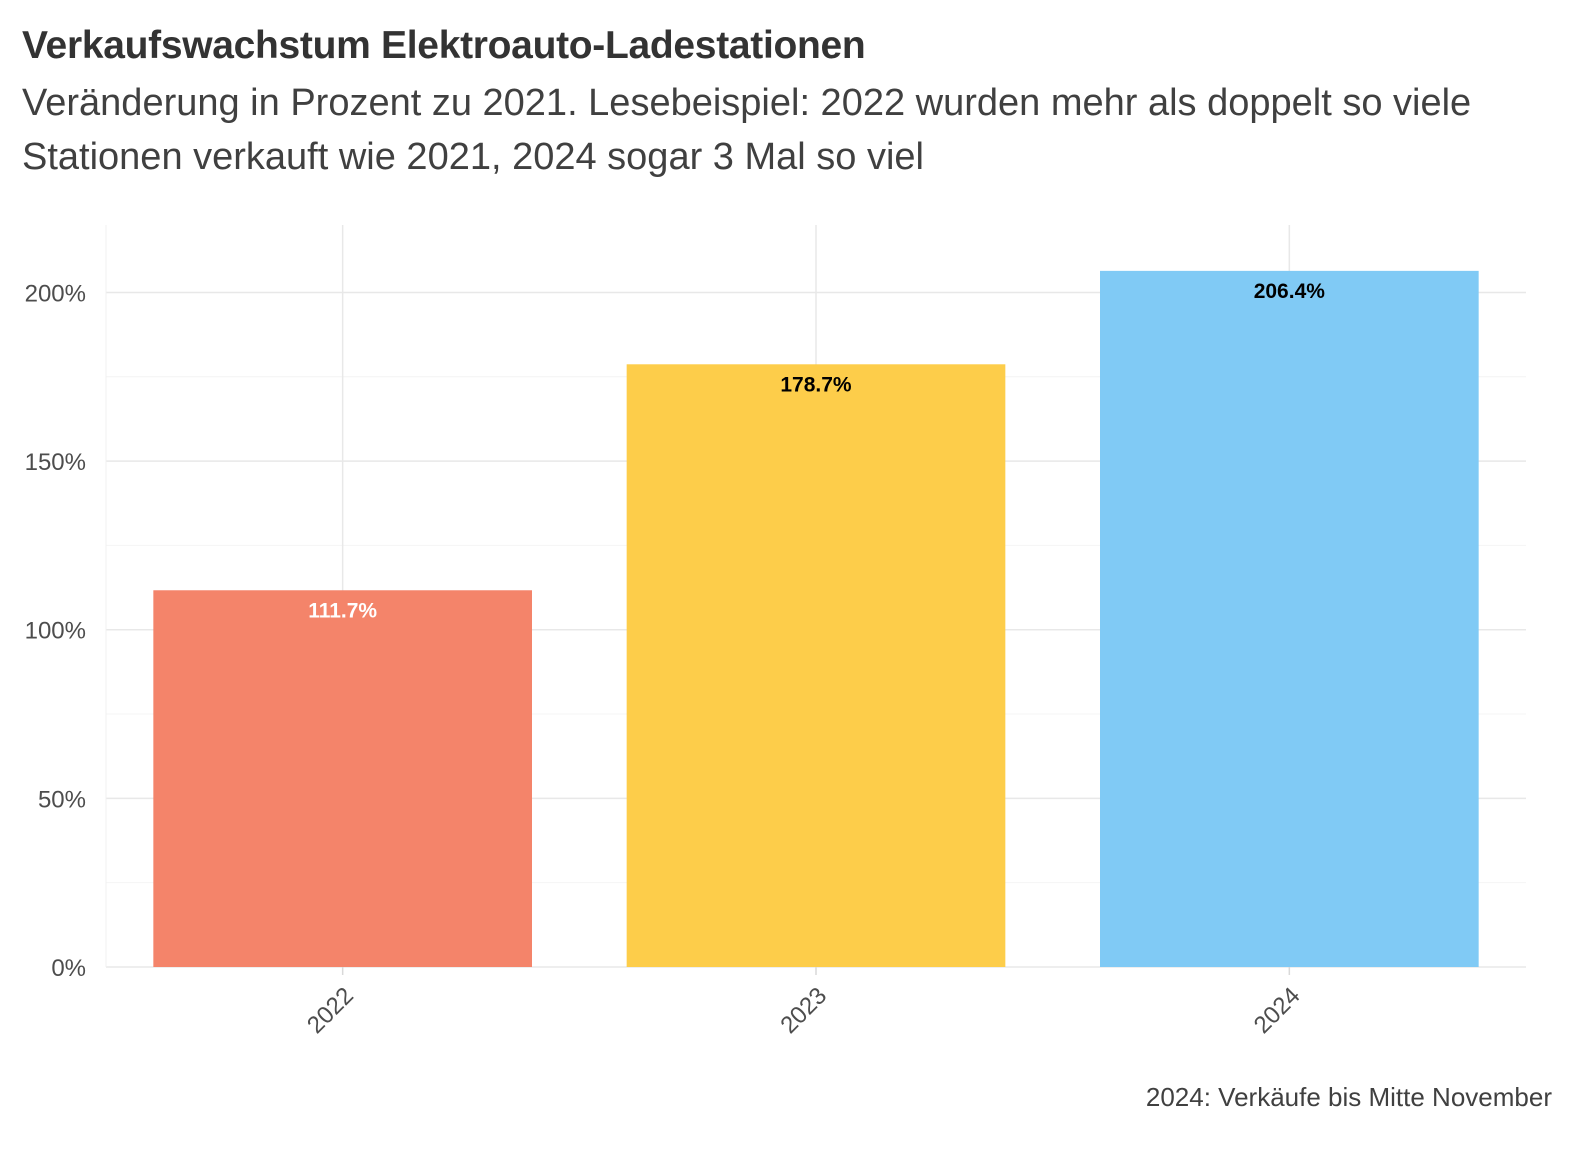  I want to click on y-tick-label: 0%, so click(68, 968).